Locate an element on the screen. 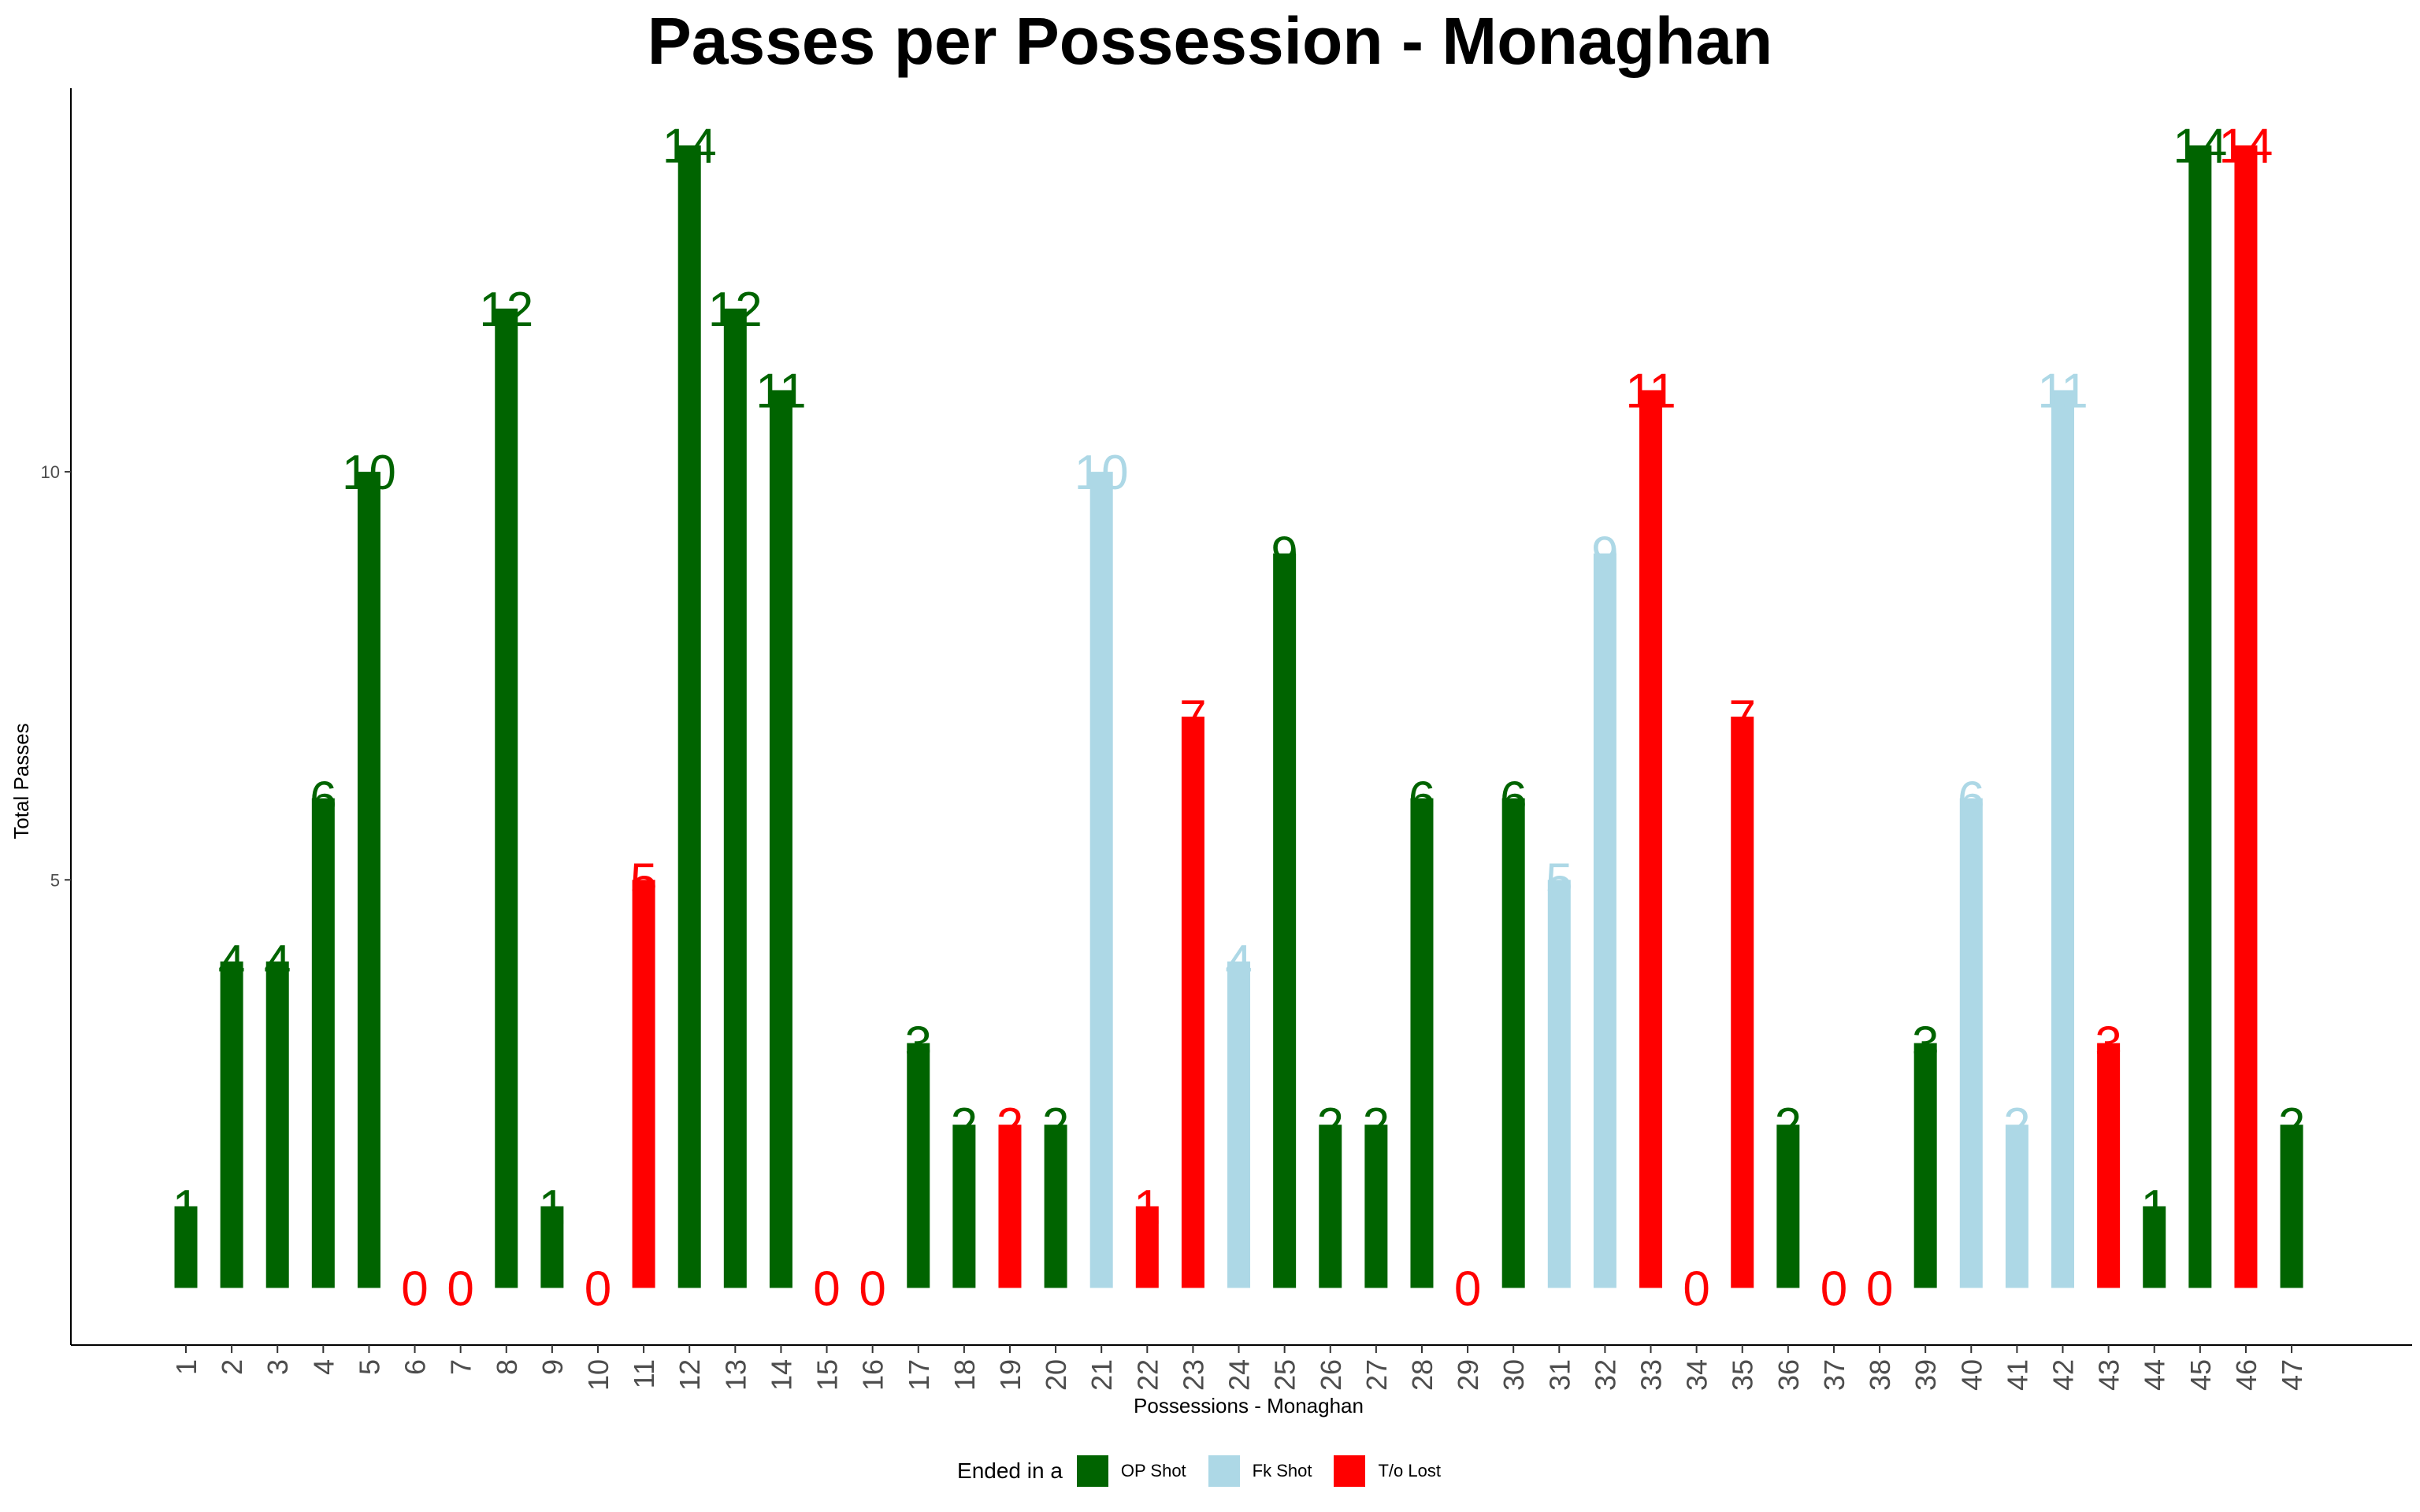 The width and height of the screenshot is (2420, 1512). bar-value-label: 12 is located at coordinates (735, 310).